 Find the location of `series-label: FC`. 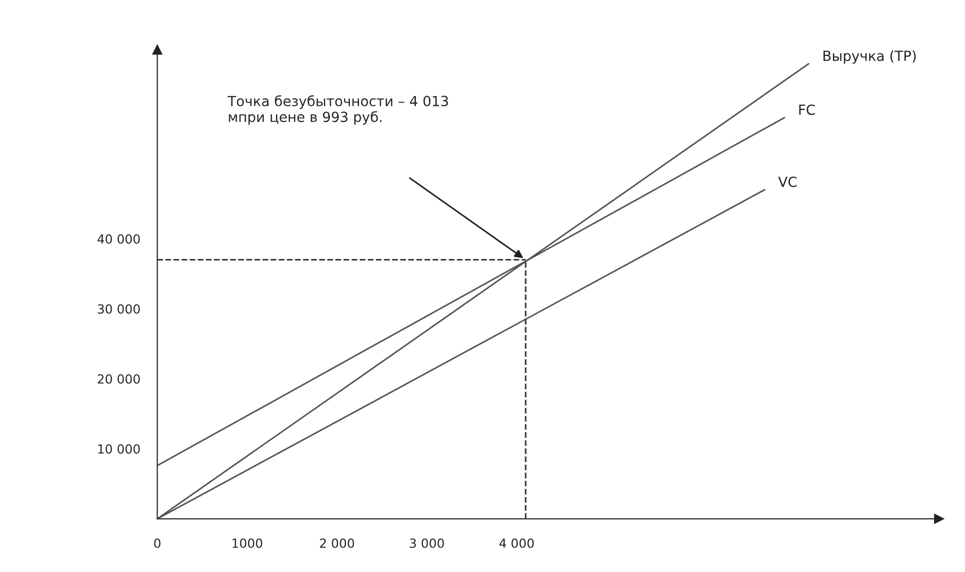

series-label: FC is located at coordinates (807, 109).